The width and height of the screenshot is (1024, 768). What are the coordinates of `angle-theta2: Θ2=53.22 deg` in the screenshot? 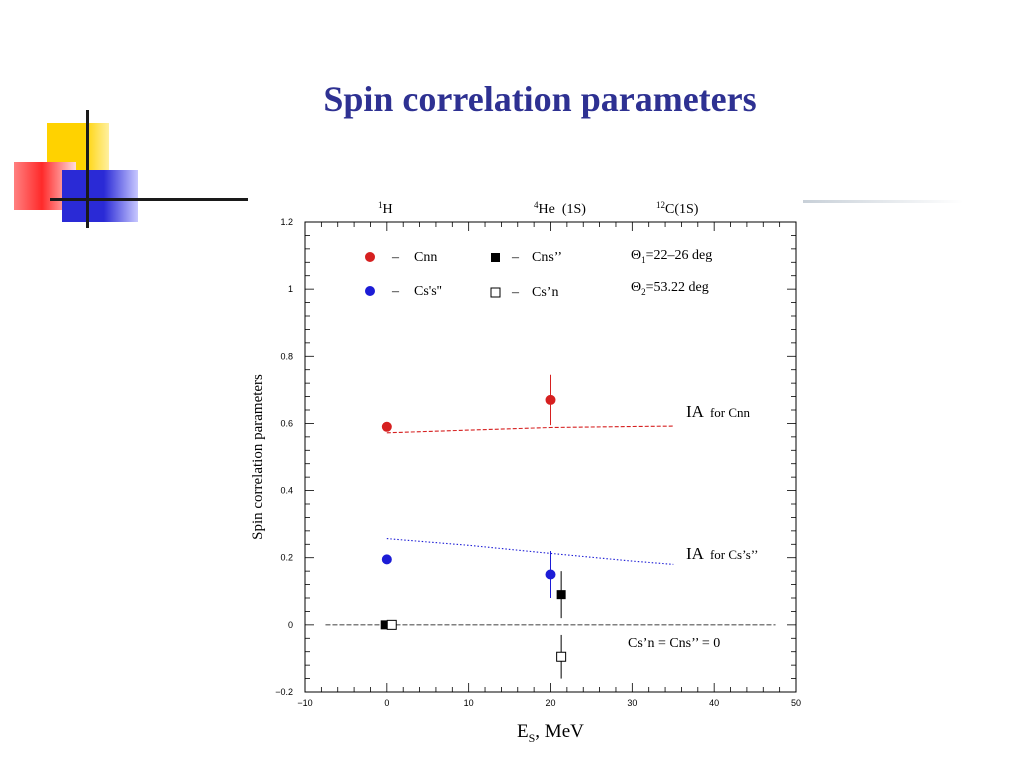 It's located at (670, 288).